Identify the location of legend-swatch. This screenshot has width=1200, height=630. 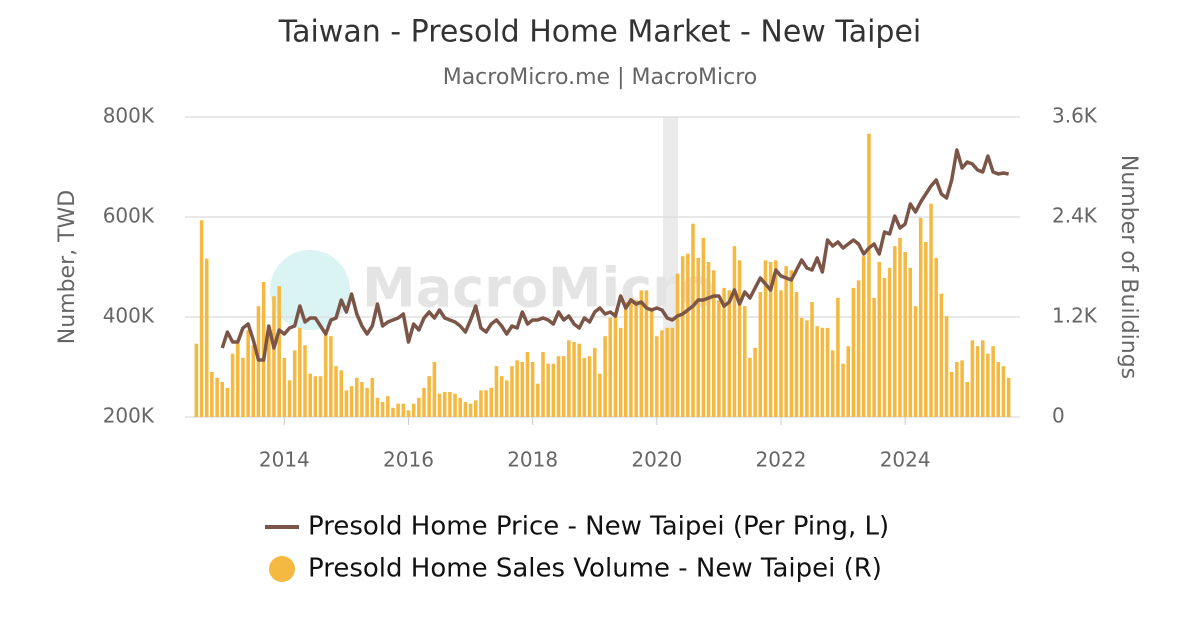
(282, 569).